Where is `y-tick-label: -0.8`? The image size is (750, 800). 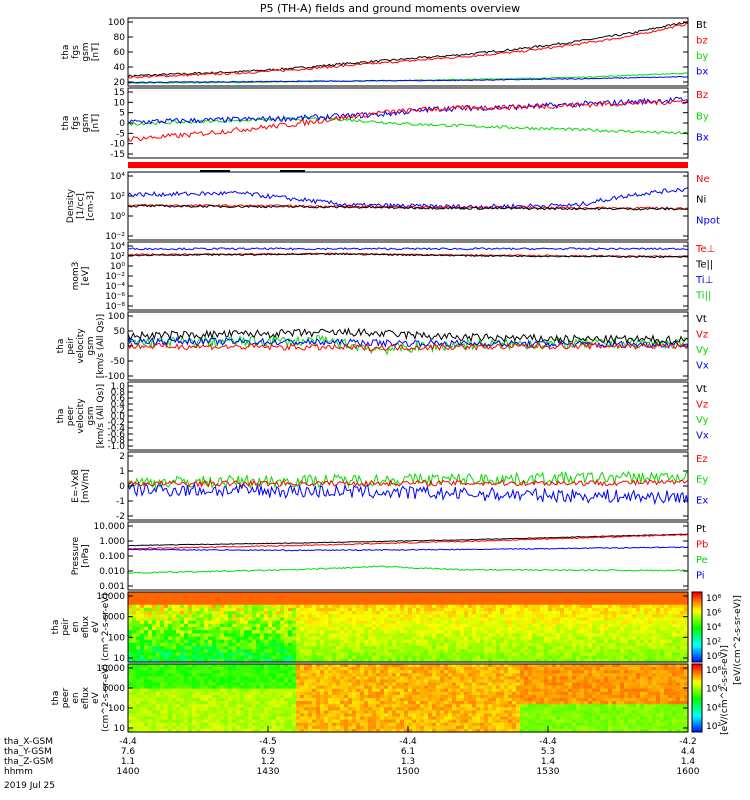 y-tick-label: -0.8 is located at coordinates (116, 441).